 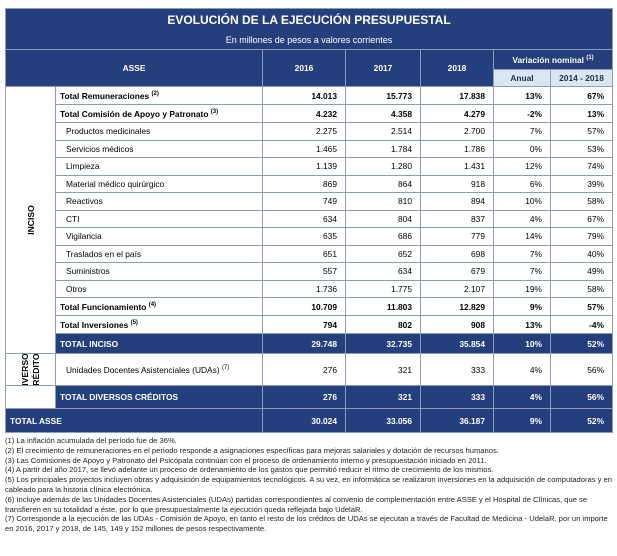 I want to click on value-cell: 908, so click(x=457, y=324).